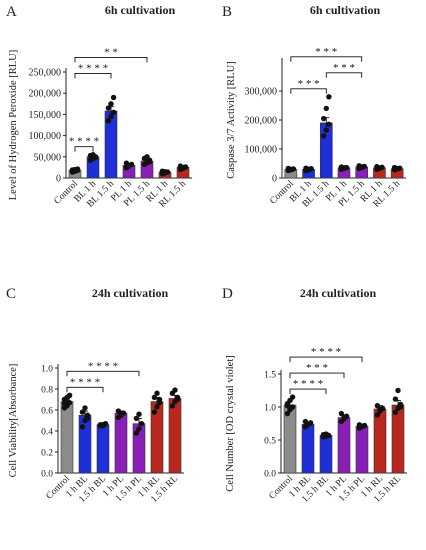 The height and width of the screenshot is (550, 426). Describe the element at coordinates (270, 442) in the screenshot. I see `y-tick-label: 0.5` at that location.